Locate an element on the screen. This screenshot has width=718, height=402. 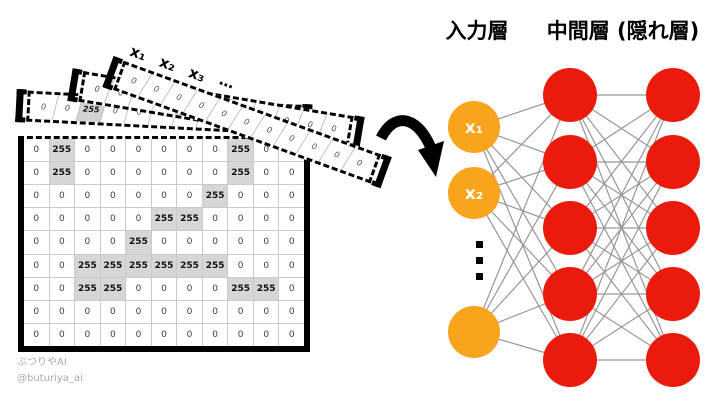
open-bracket-icon is located at coordinates (21, 106).